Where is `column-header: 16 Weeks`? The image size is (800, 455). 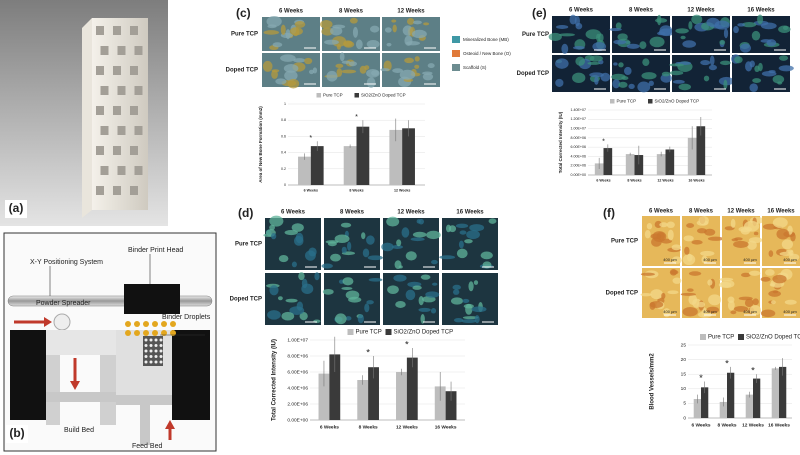
column-header: 16 Weeks is located at coordinates (761, 11).